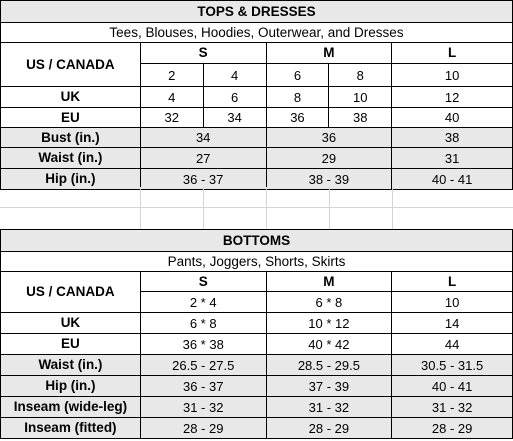  Describe the element at coordinates (70, 158) in the screenshot. I see `tops-waist-label: Waist (in.)` at that location.